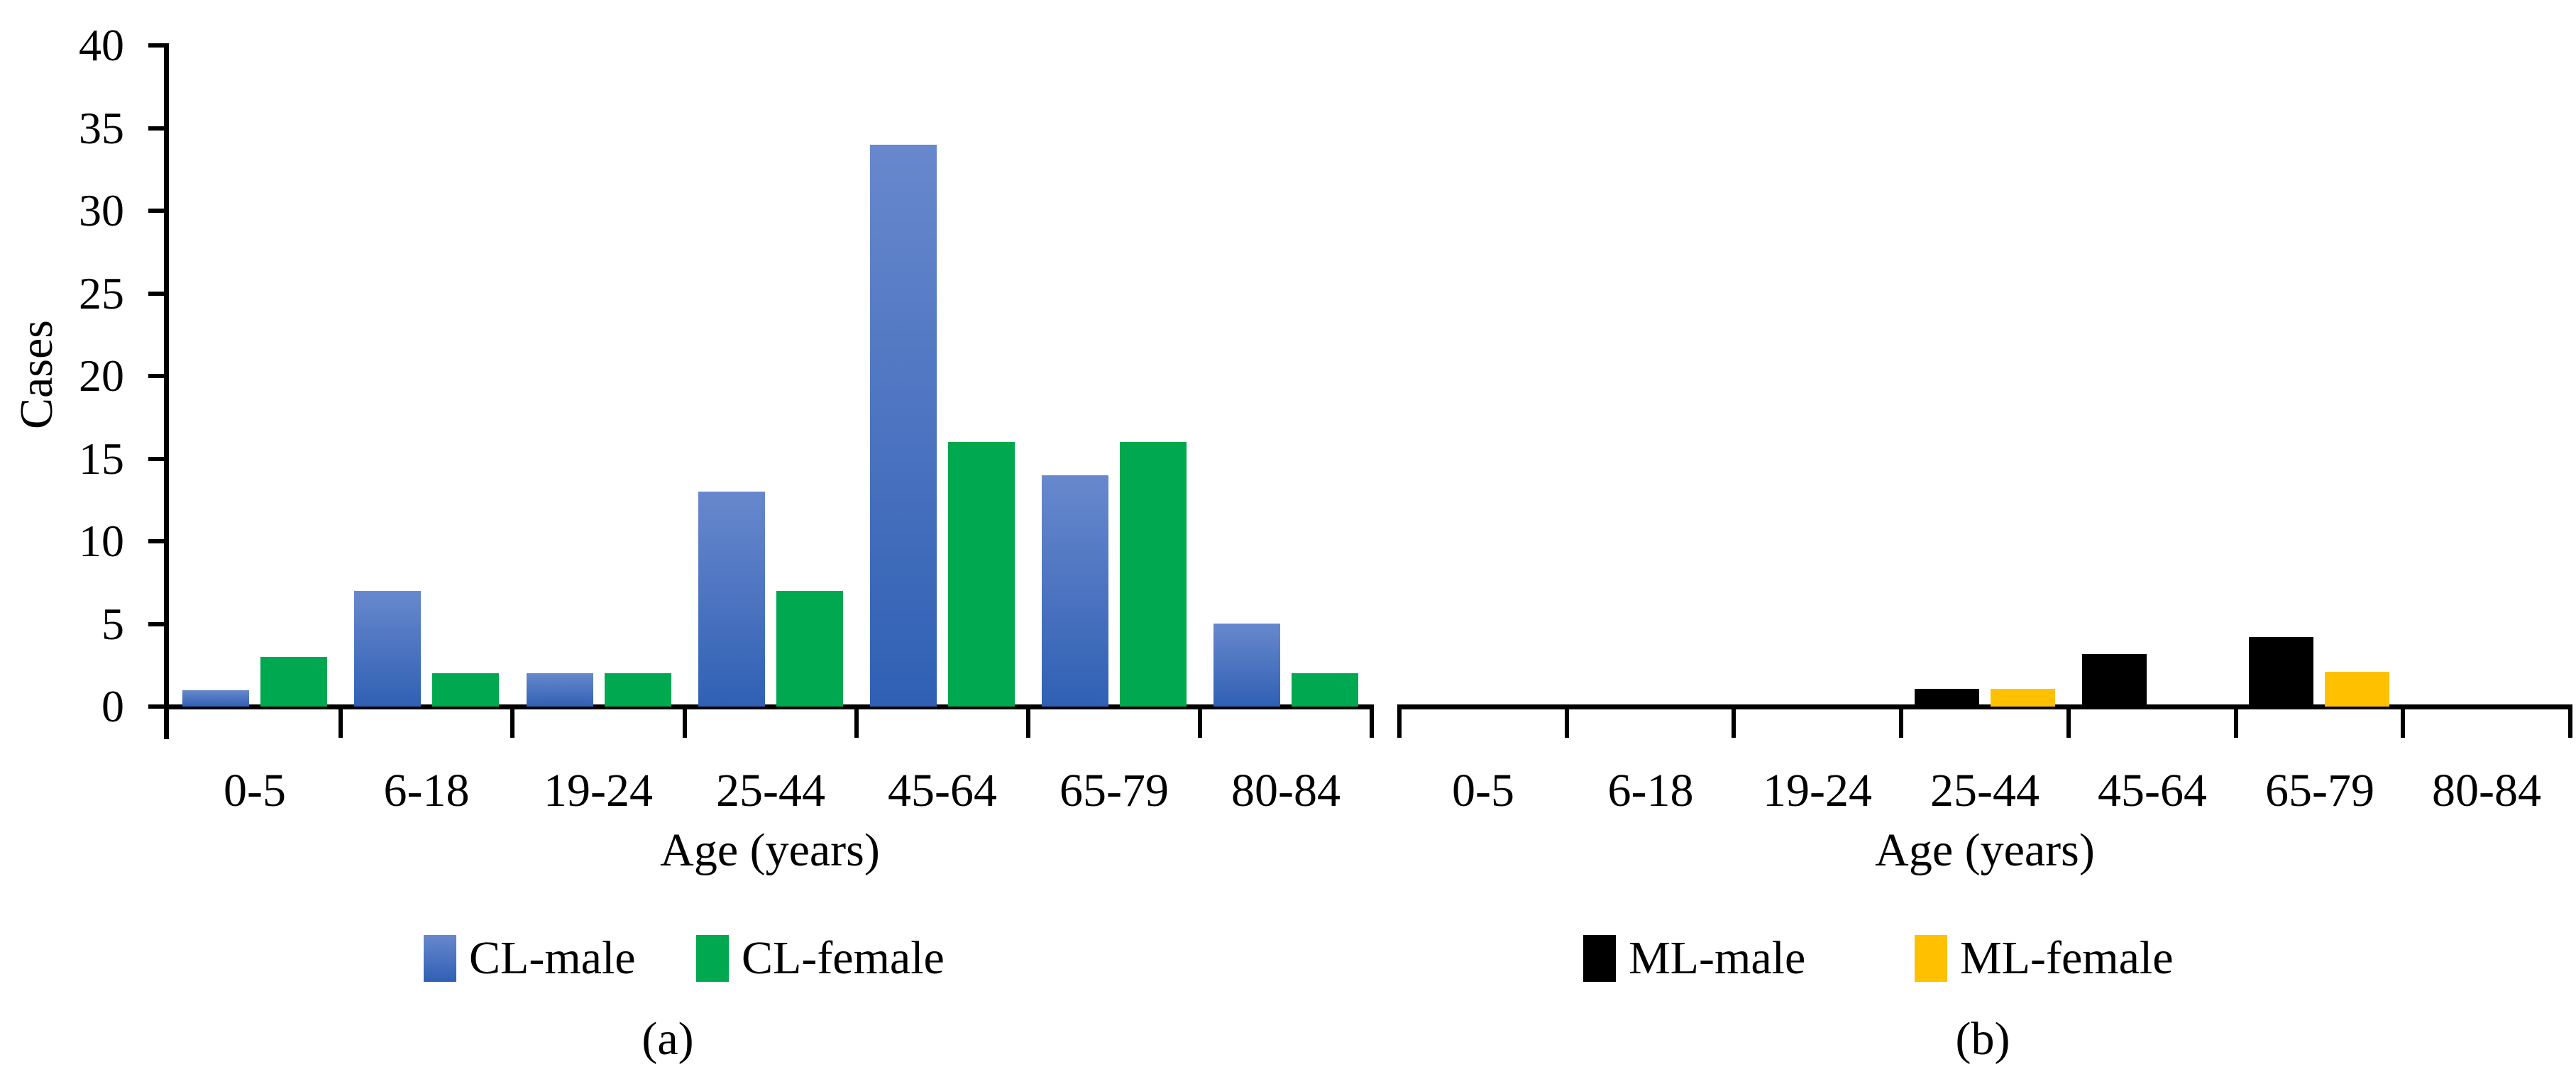 This screenshot has width=2576, height=1079. What do you see at coordinates (101, 45) in the screenshot?
I see `ytick-label-40: 40` at bounding box center [101, 45].